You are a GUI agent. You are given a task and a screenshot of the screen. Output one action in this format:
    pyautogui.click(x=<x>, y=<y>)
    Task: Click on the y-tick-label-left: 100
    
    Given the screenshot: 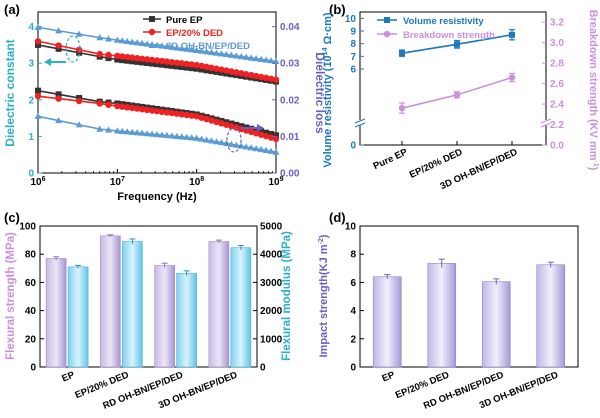 What is the action you would take?
    pyautogui.click(x=27, y=227)
    